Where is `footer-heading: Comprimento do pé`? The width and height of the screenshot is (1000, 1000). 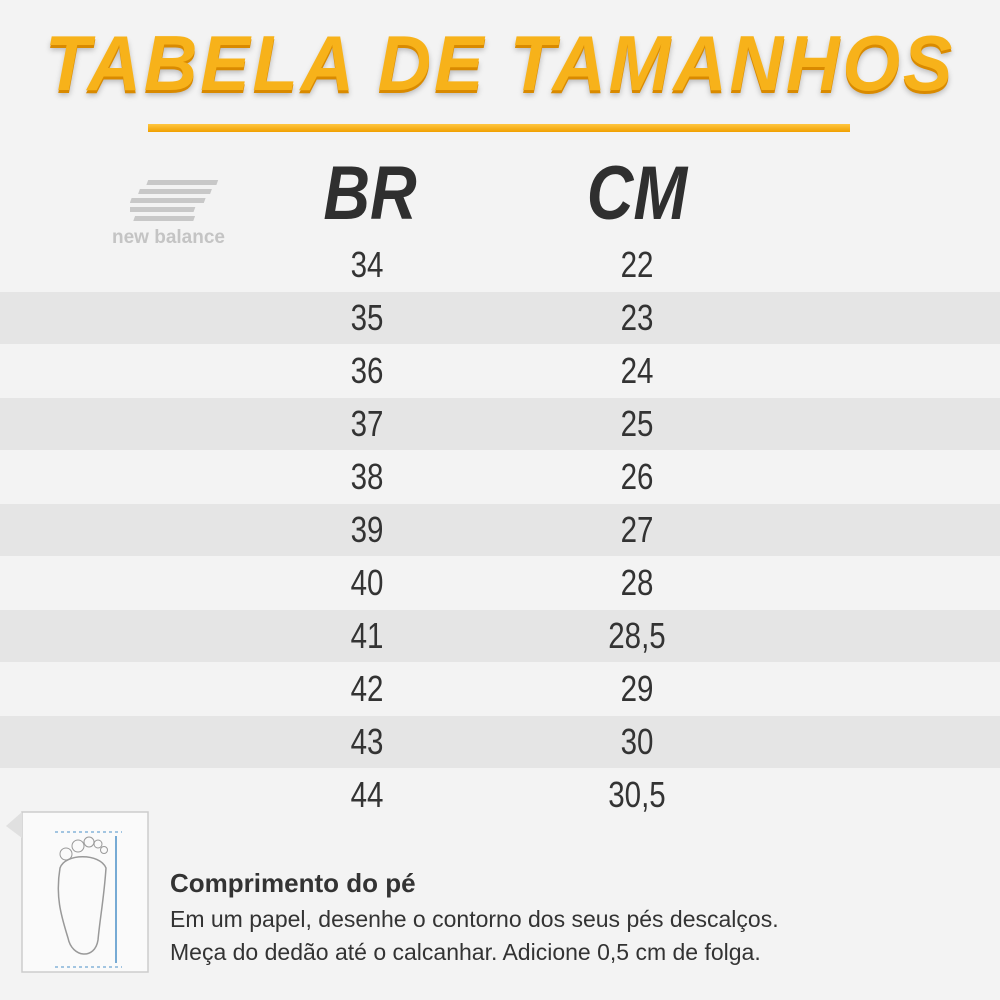 footer-heading: Comprimento do pé is located at coordinates (293, 883).